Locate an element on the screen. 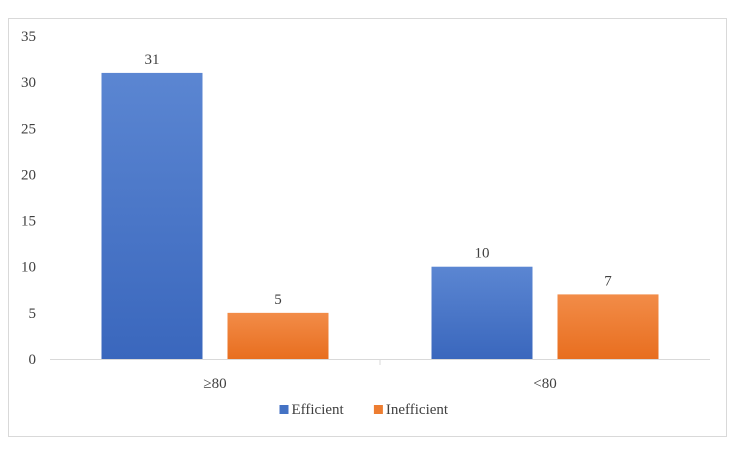 Image resolution: width=741 pixels, height=449 pixels. data-label: 31 is located at coordinates (152, 60).